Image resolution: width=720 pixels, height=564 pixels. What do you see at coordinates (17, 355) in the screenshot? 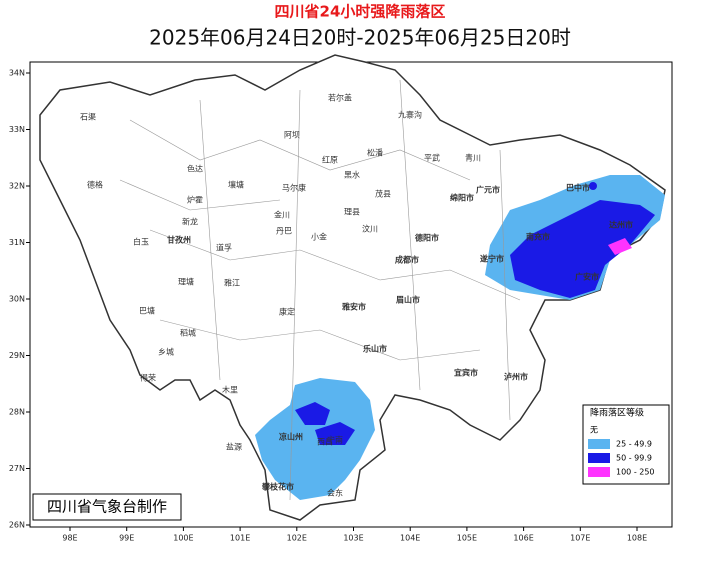
I see `lat-label: 29N` at bounding box center [17, 355].